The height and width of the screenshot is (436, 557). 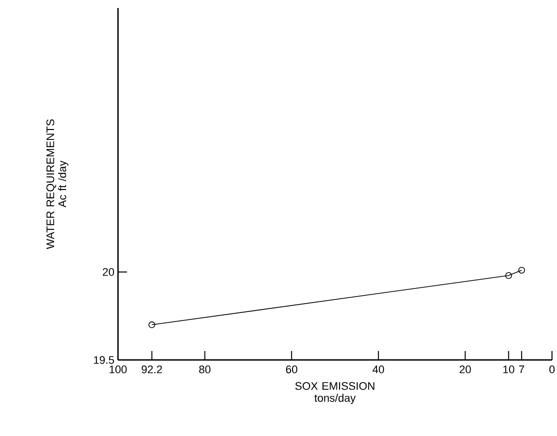 What do you see at coordinates (508, 370) in the screenshot?
I see `x-tick-label: 10` at bounding box center [508, 370].